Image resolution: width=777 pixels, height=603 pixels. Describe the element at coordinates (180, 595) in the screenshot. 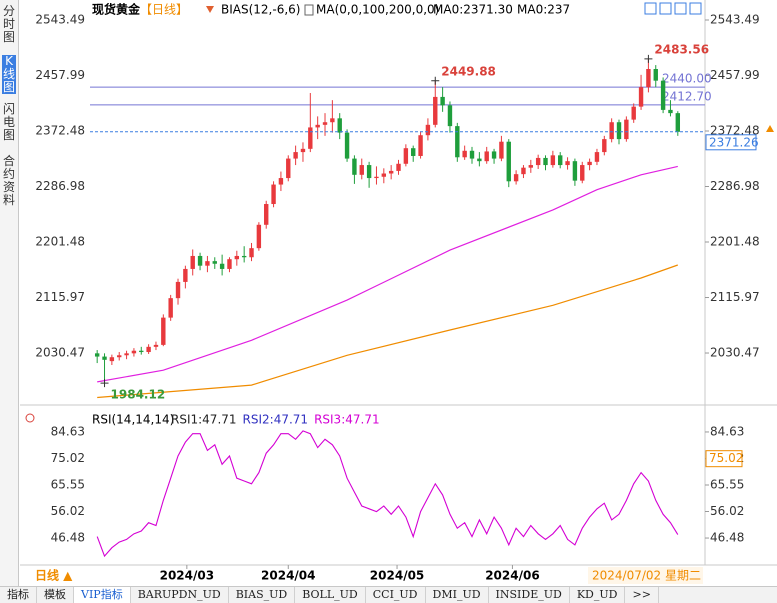

I see `toolbar-tab: BARUPDN_UD` at that location.